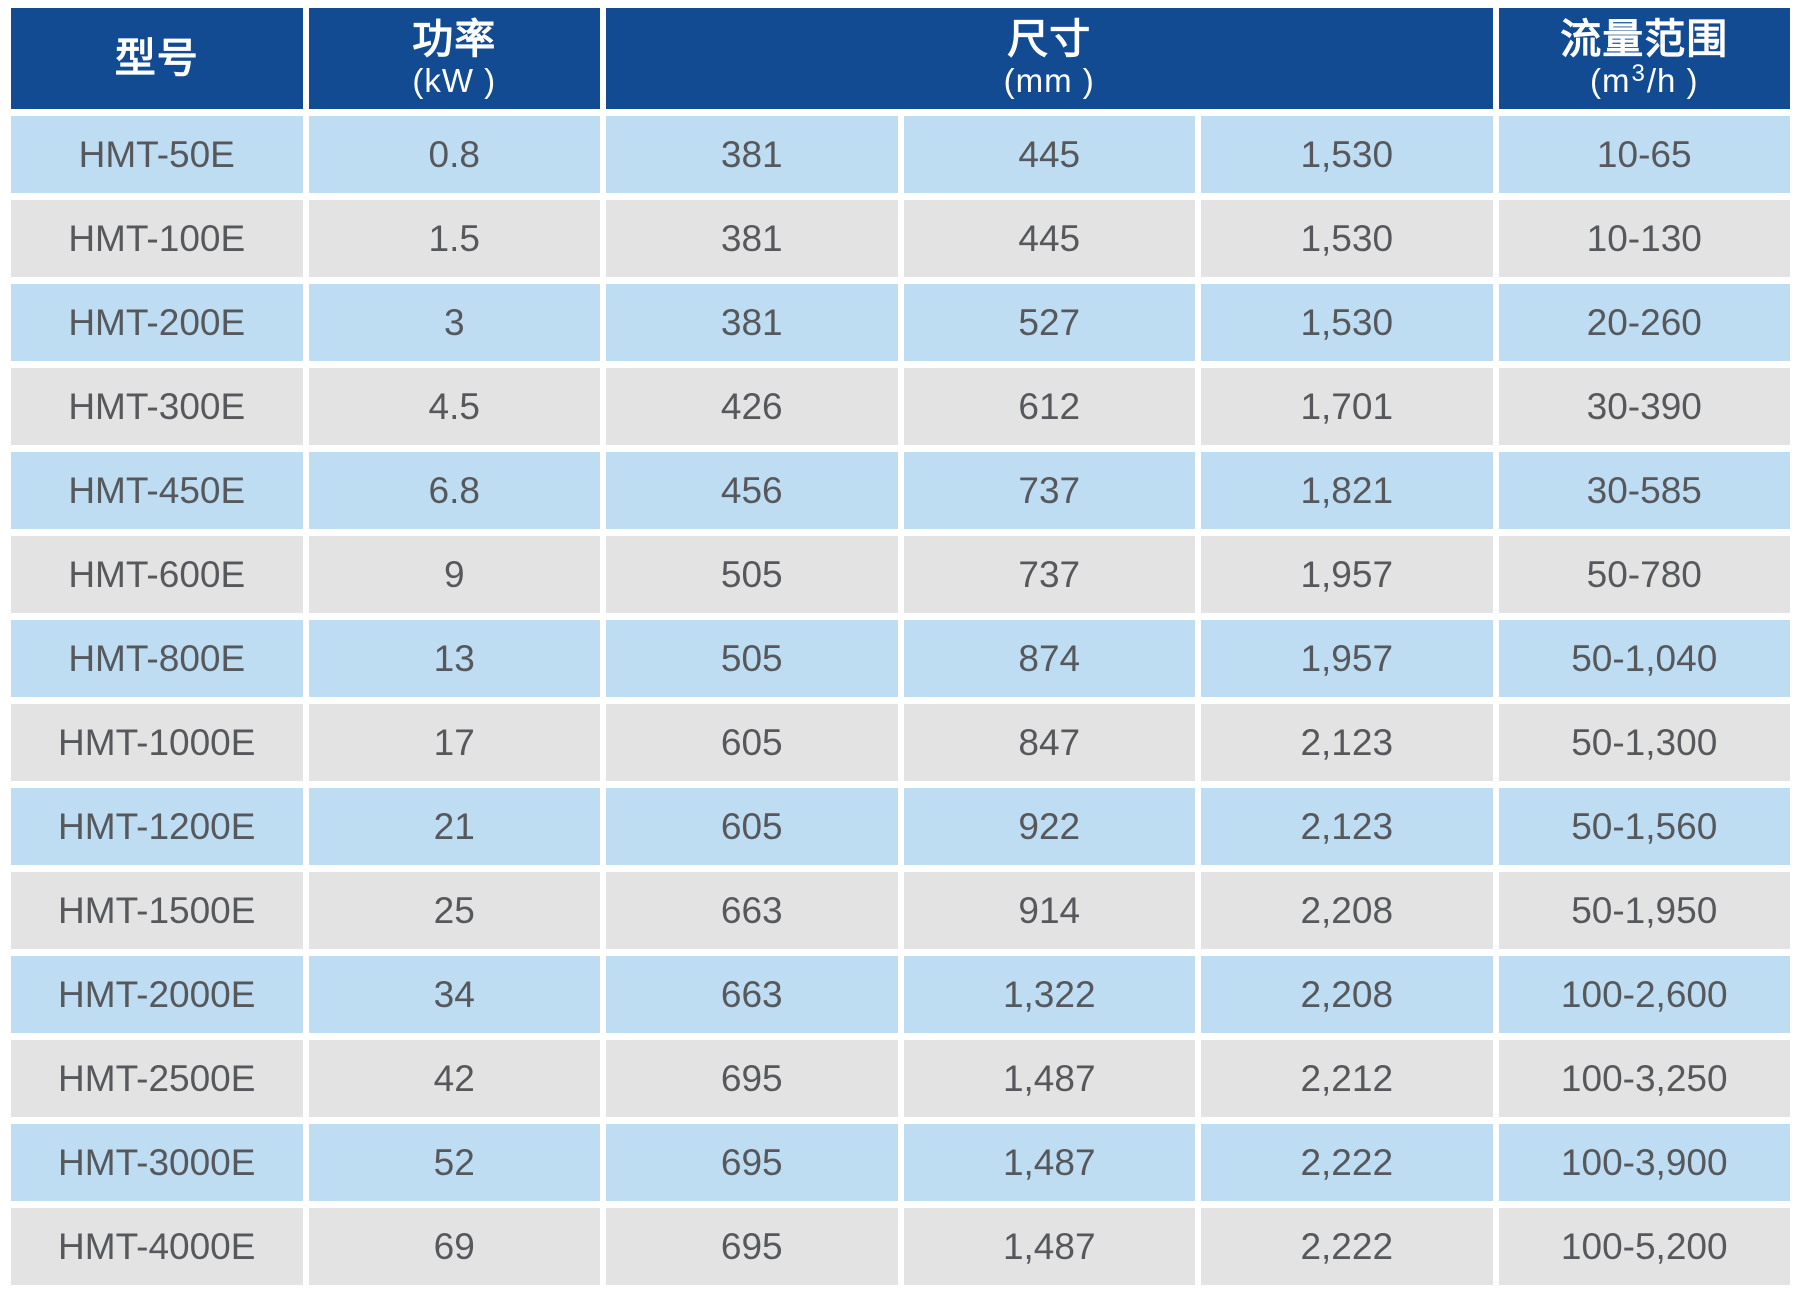  What do you see at coordinates (454, 38) in the screenshot?
I see `header-power-title: 功率` at bounding box center [454, 38].